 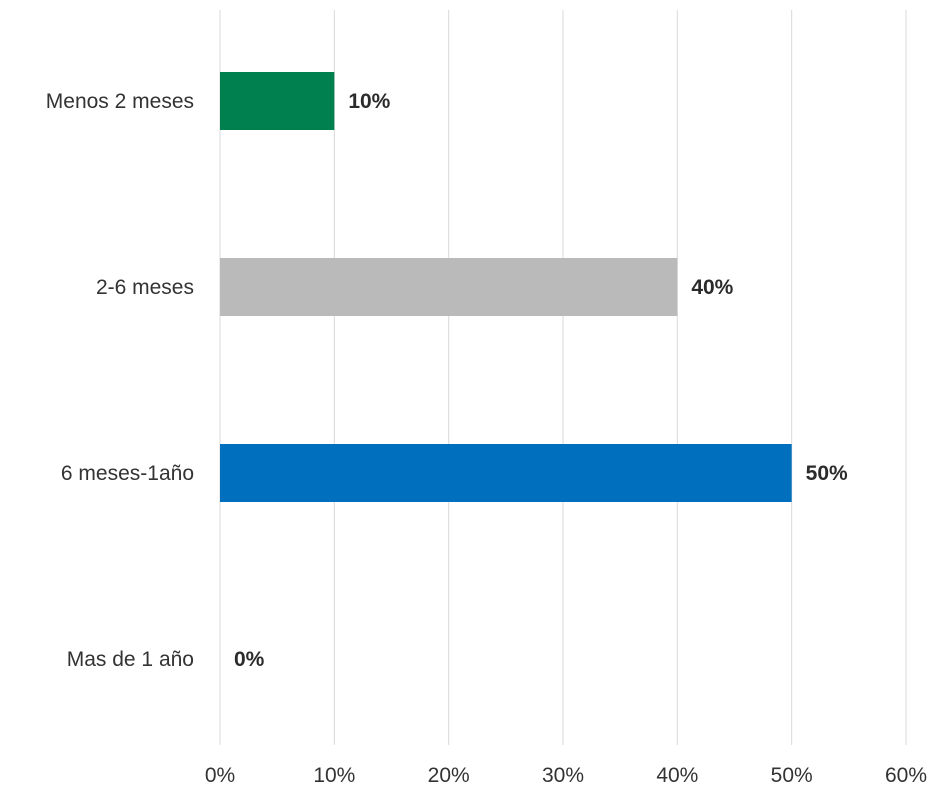 What do you see at coordinates (369, 101) in the screenshot?
I see `data-label: 10%` at bounding box center [369, 101].